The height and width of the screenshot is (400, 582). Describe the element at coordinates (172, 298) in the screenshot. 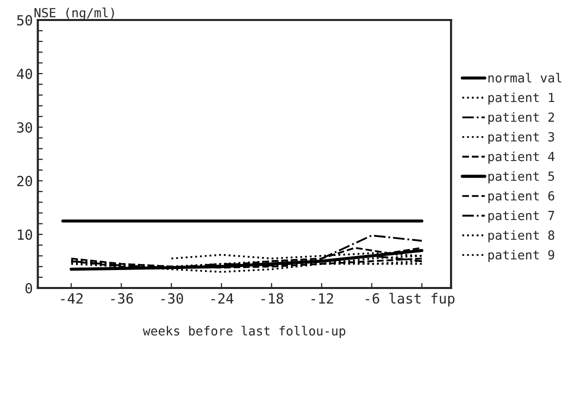

I see `x-tick-label: -30` at that location.